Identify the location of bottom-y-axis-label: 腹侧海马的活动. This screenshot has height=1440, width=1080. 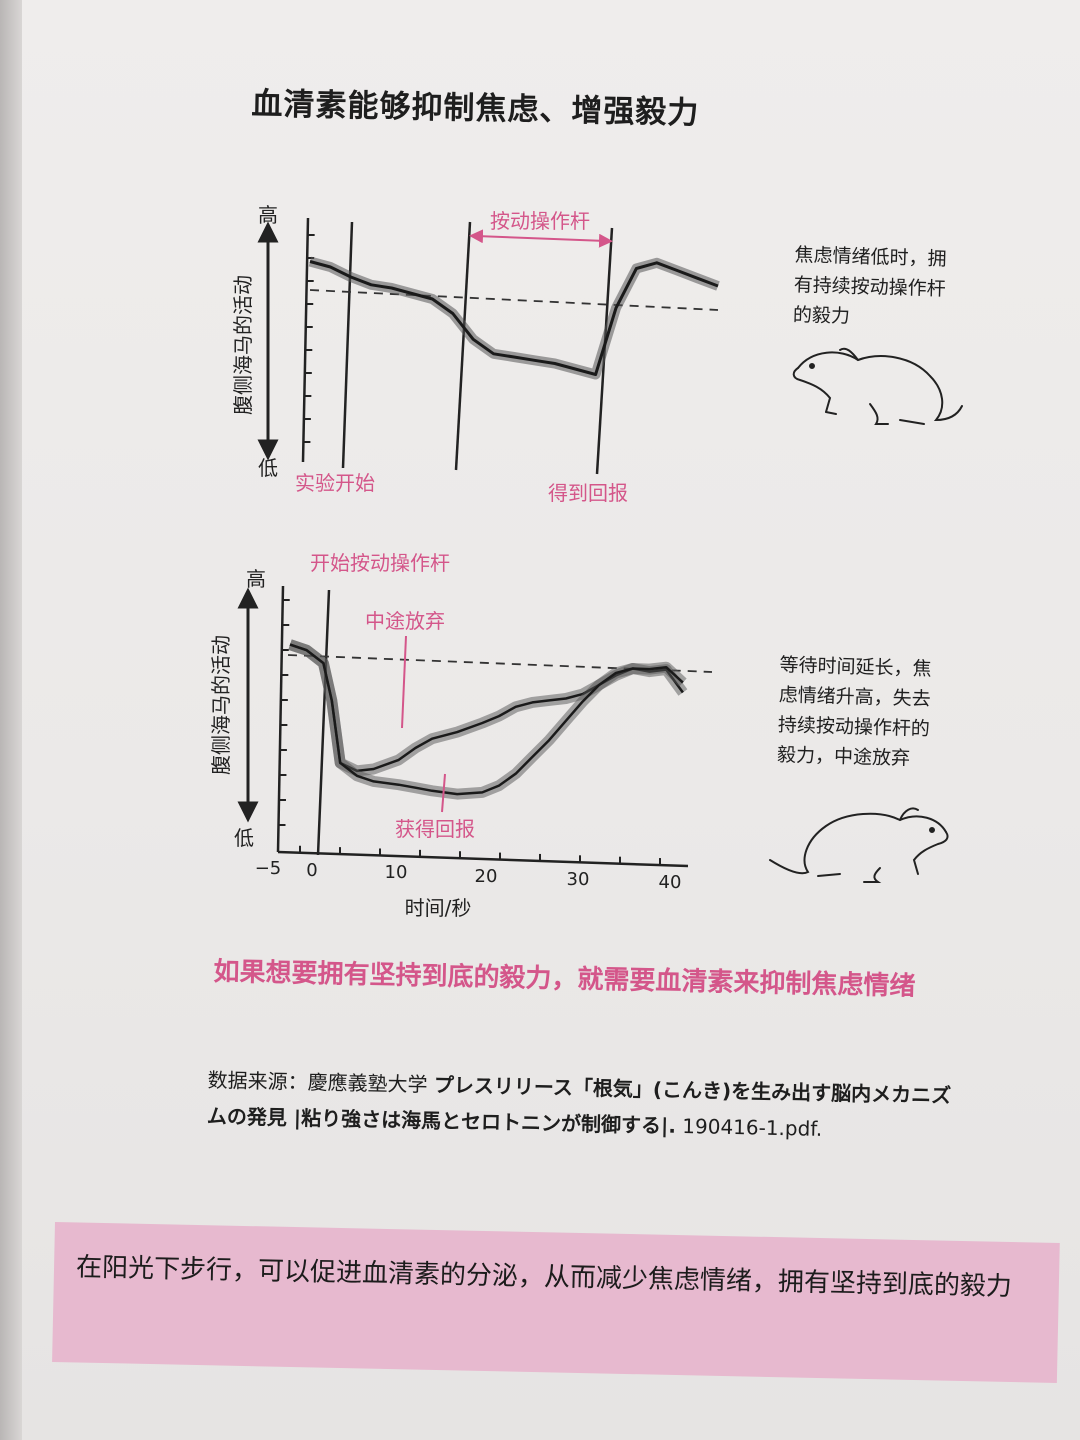
(221, 705).